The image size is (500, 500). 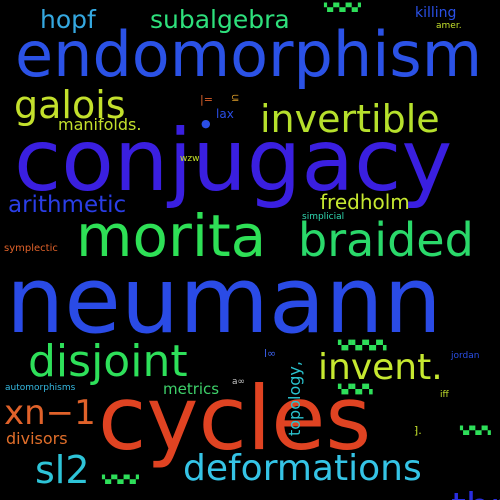 I want to click on word-q: ⁆., so click(x=418, y=430).